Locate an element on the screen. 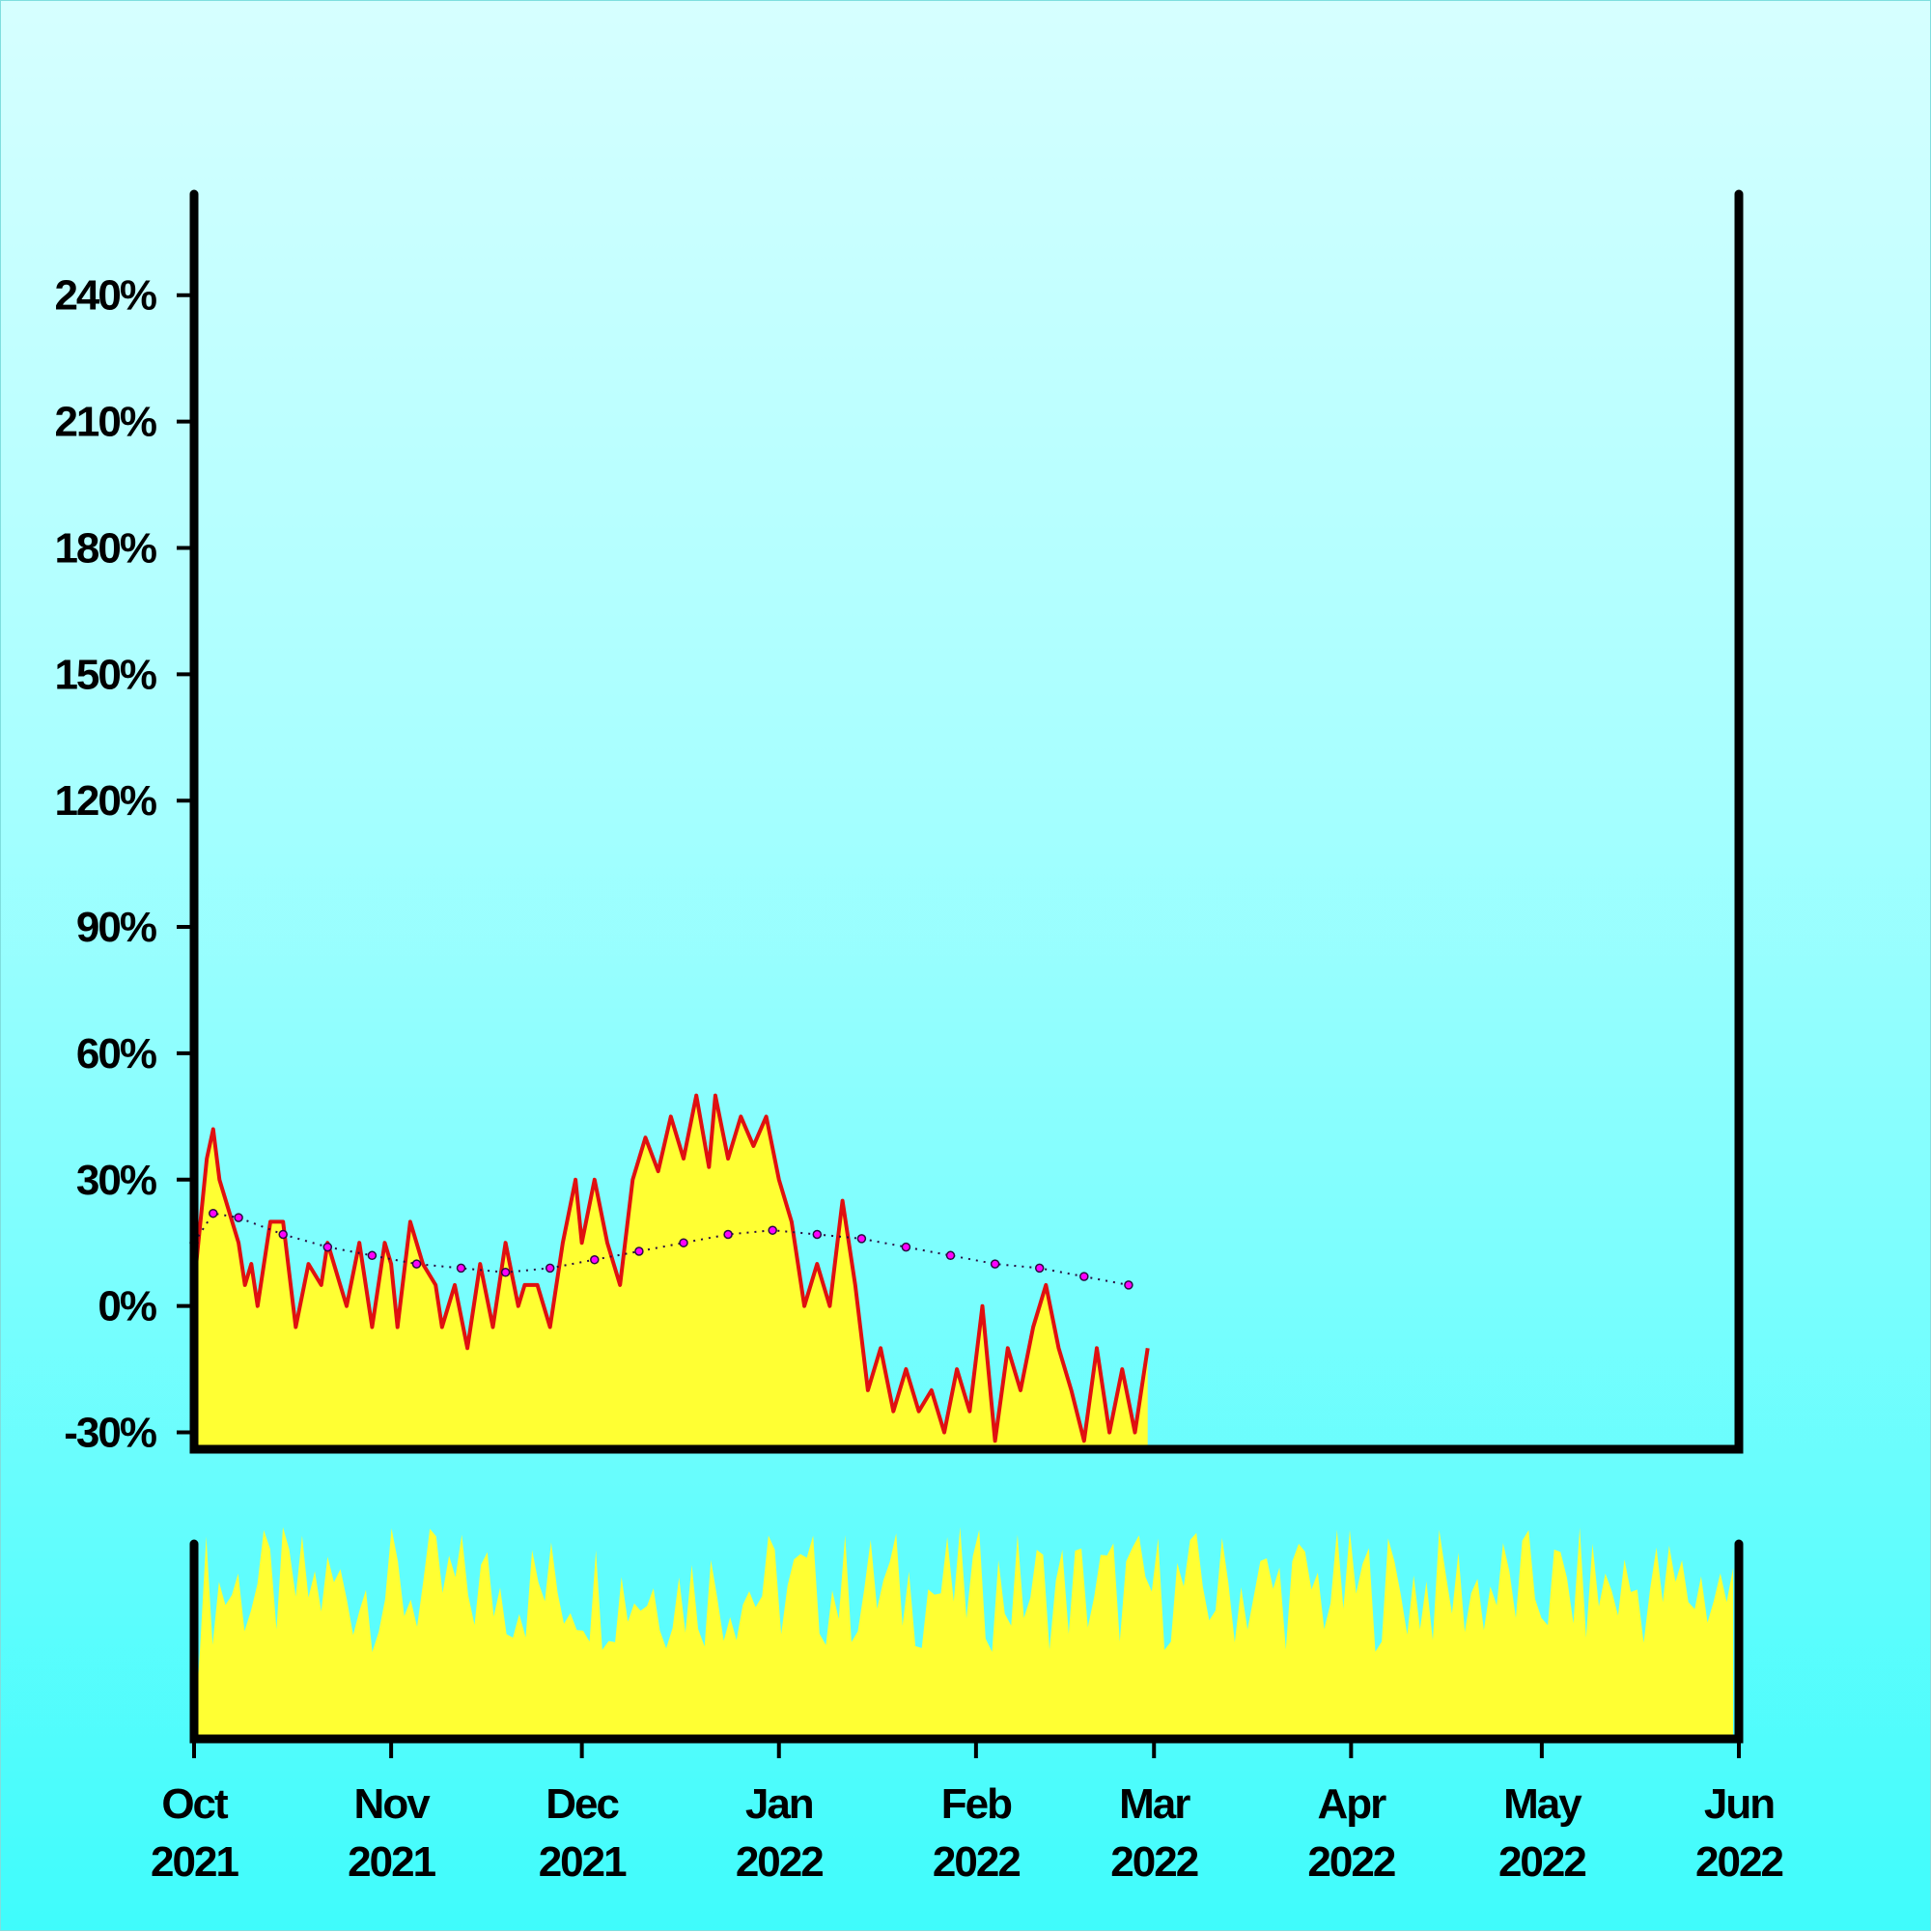  y-tick-label: 210% is located at coordinates (104, 423).